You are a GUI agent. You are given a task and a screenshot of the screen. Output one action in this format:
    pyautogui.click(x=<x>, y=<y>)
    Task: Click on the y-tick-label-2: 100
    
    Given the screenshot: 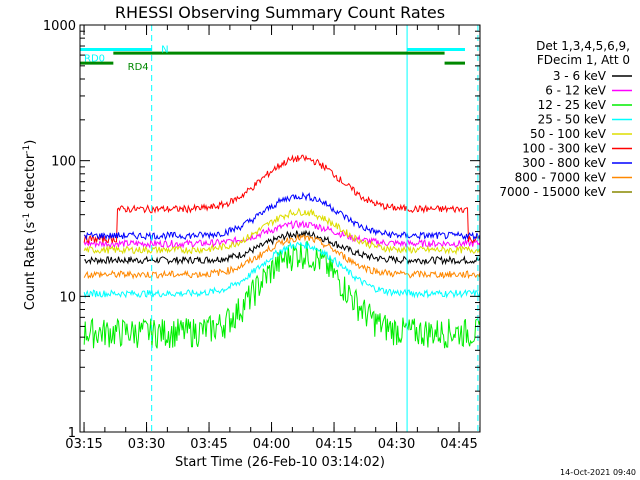 What is the action you would take?
    pyautogui.click(x=63, y=162)
    